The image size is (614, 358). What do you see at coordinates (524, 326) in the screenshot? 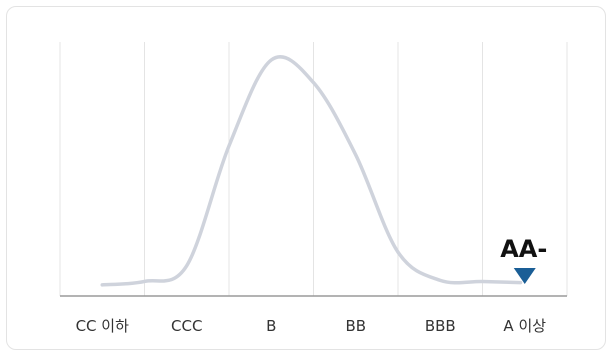
I see `x-tick-label: A 이상` at bounding box center [524, 326].